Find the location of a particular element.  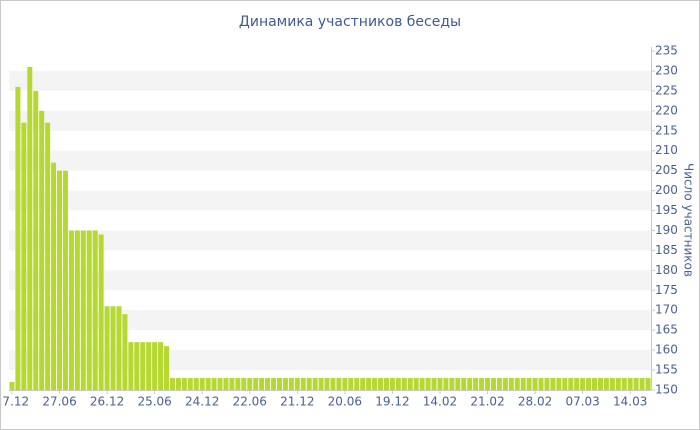

y-tick-label: 165 is located at coordinates (666, 330).